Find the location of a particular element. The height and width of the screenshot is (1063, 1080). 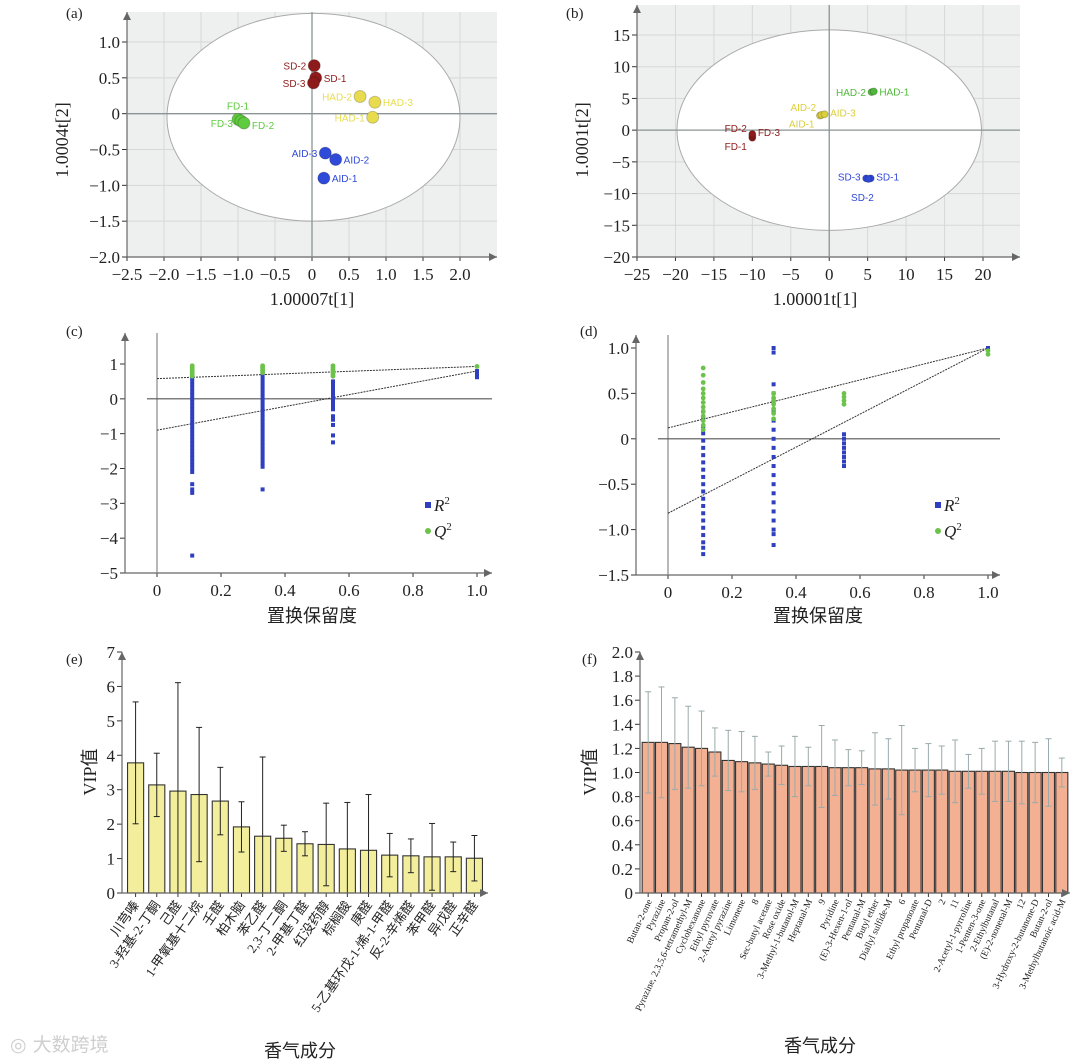

point-label: FD-3 is located at coordinates (222, 124).